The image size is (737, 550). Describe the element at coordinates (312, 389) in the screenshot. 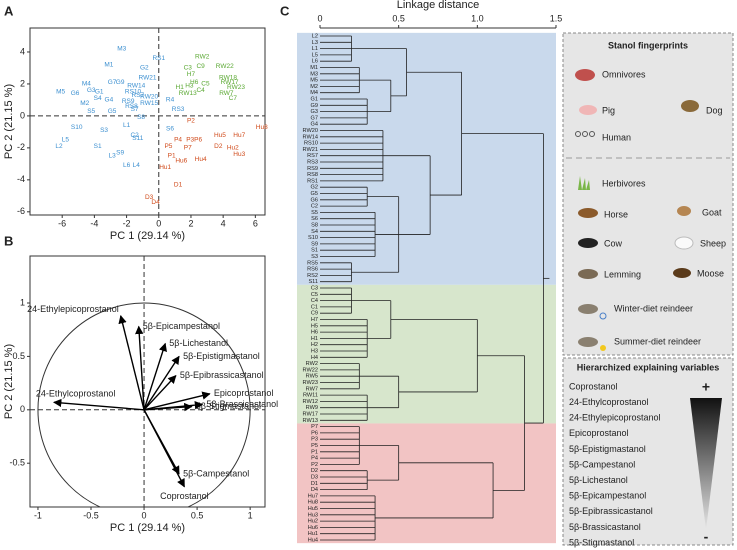

I see `leaf-label: RW7` at that location.